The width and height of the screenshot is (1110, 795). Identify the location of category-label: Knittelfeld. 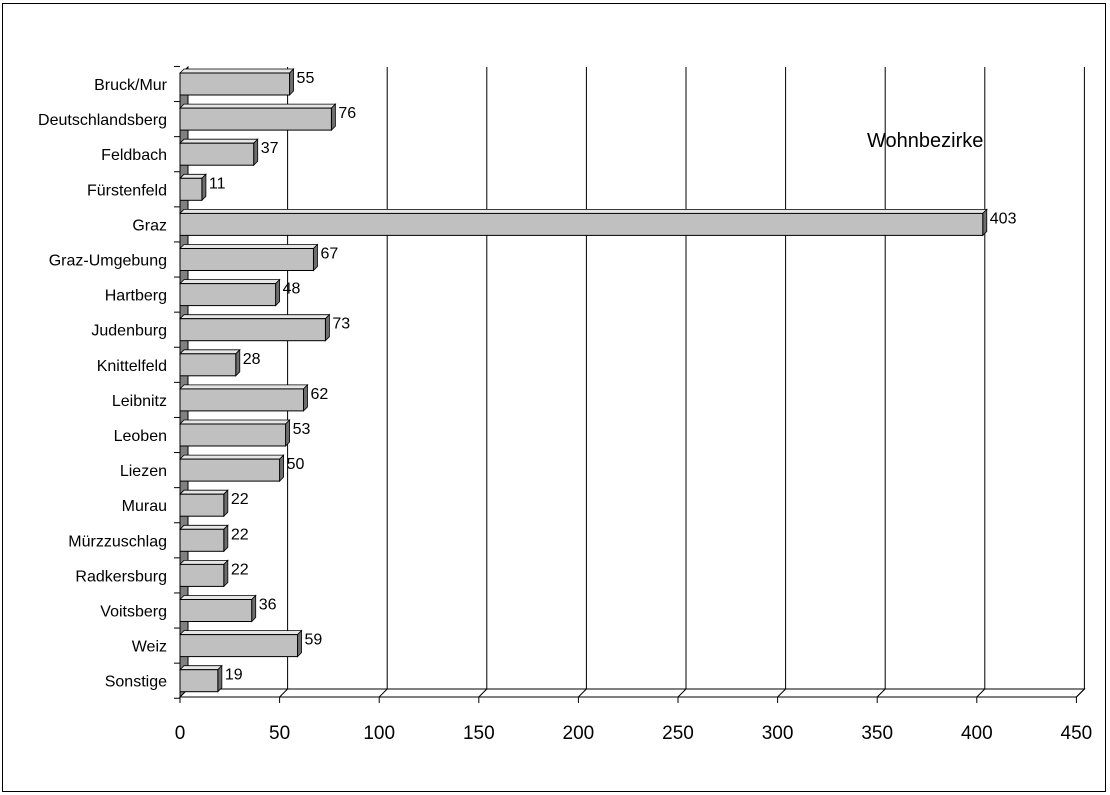
(132, 366).